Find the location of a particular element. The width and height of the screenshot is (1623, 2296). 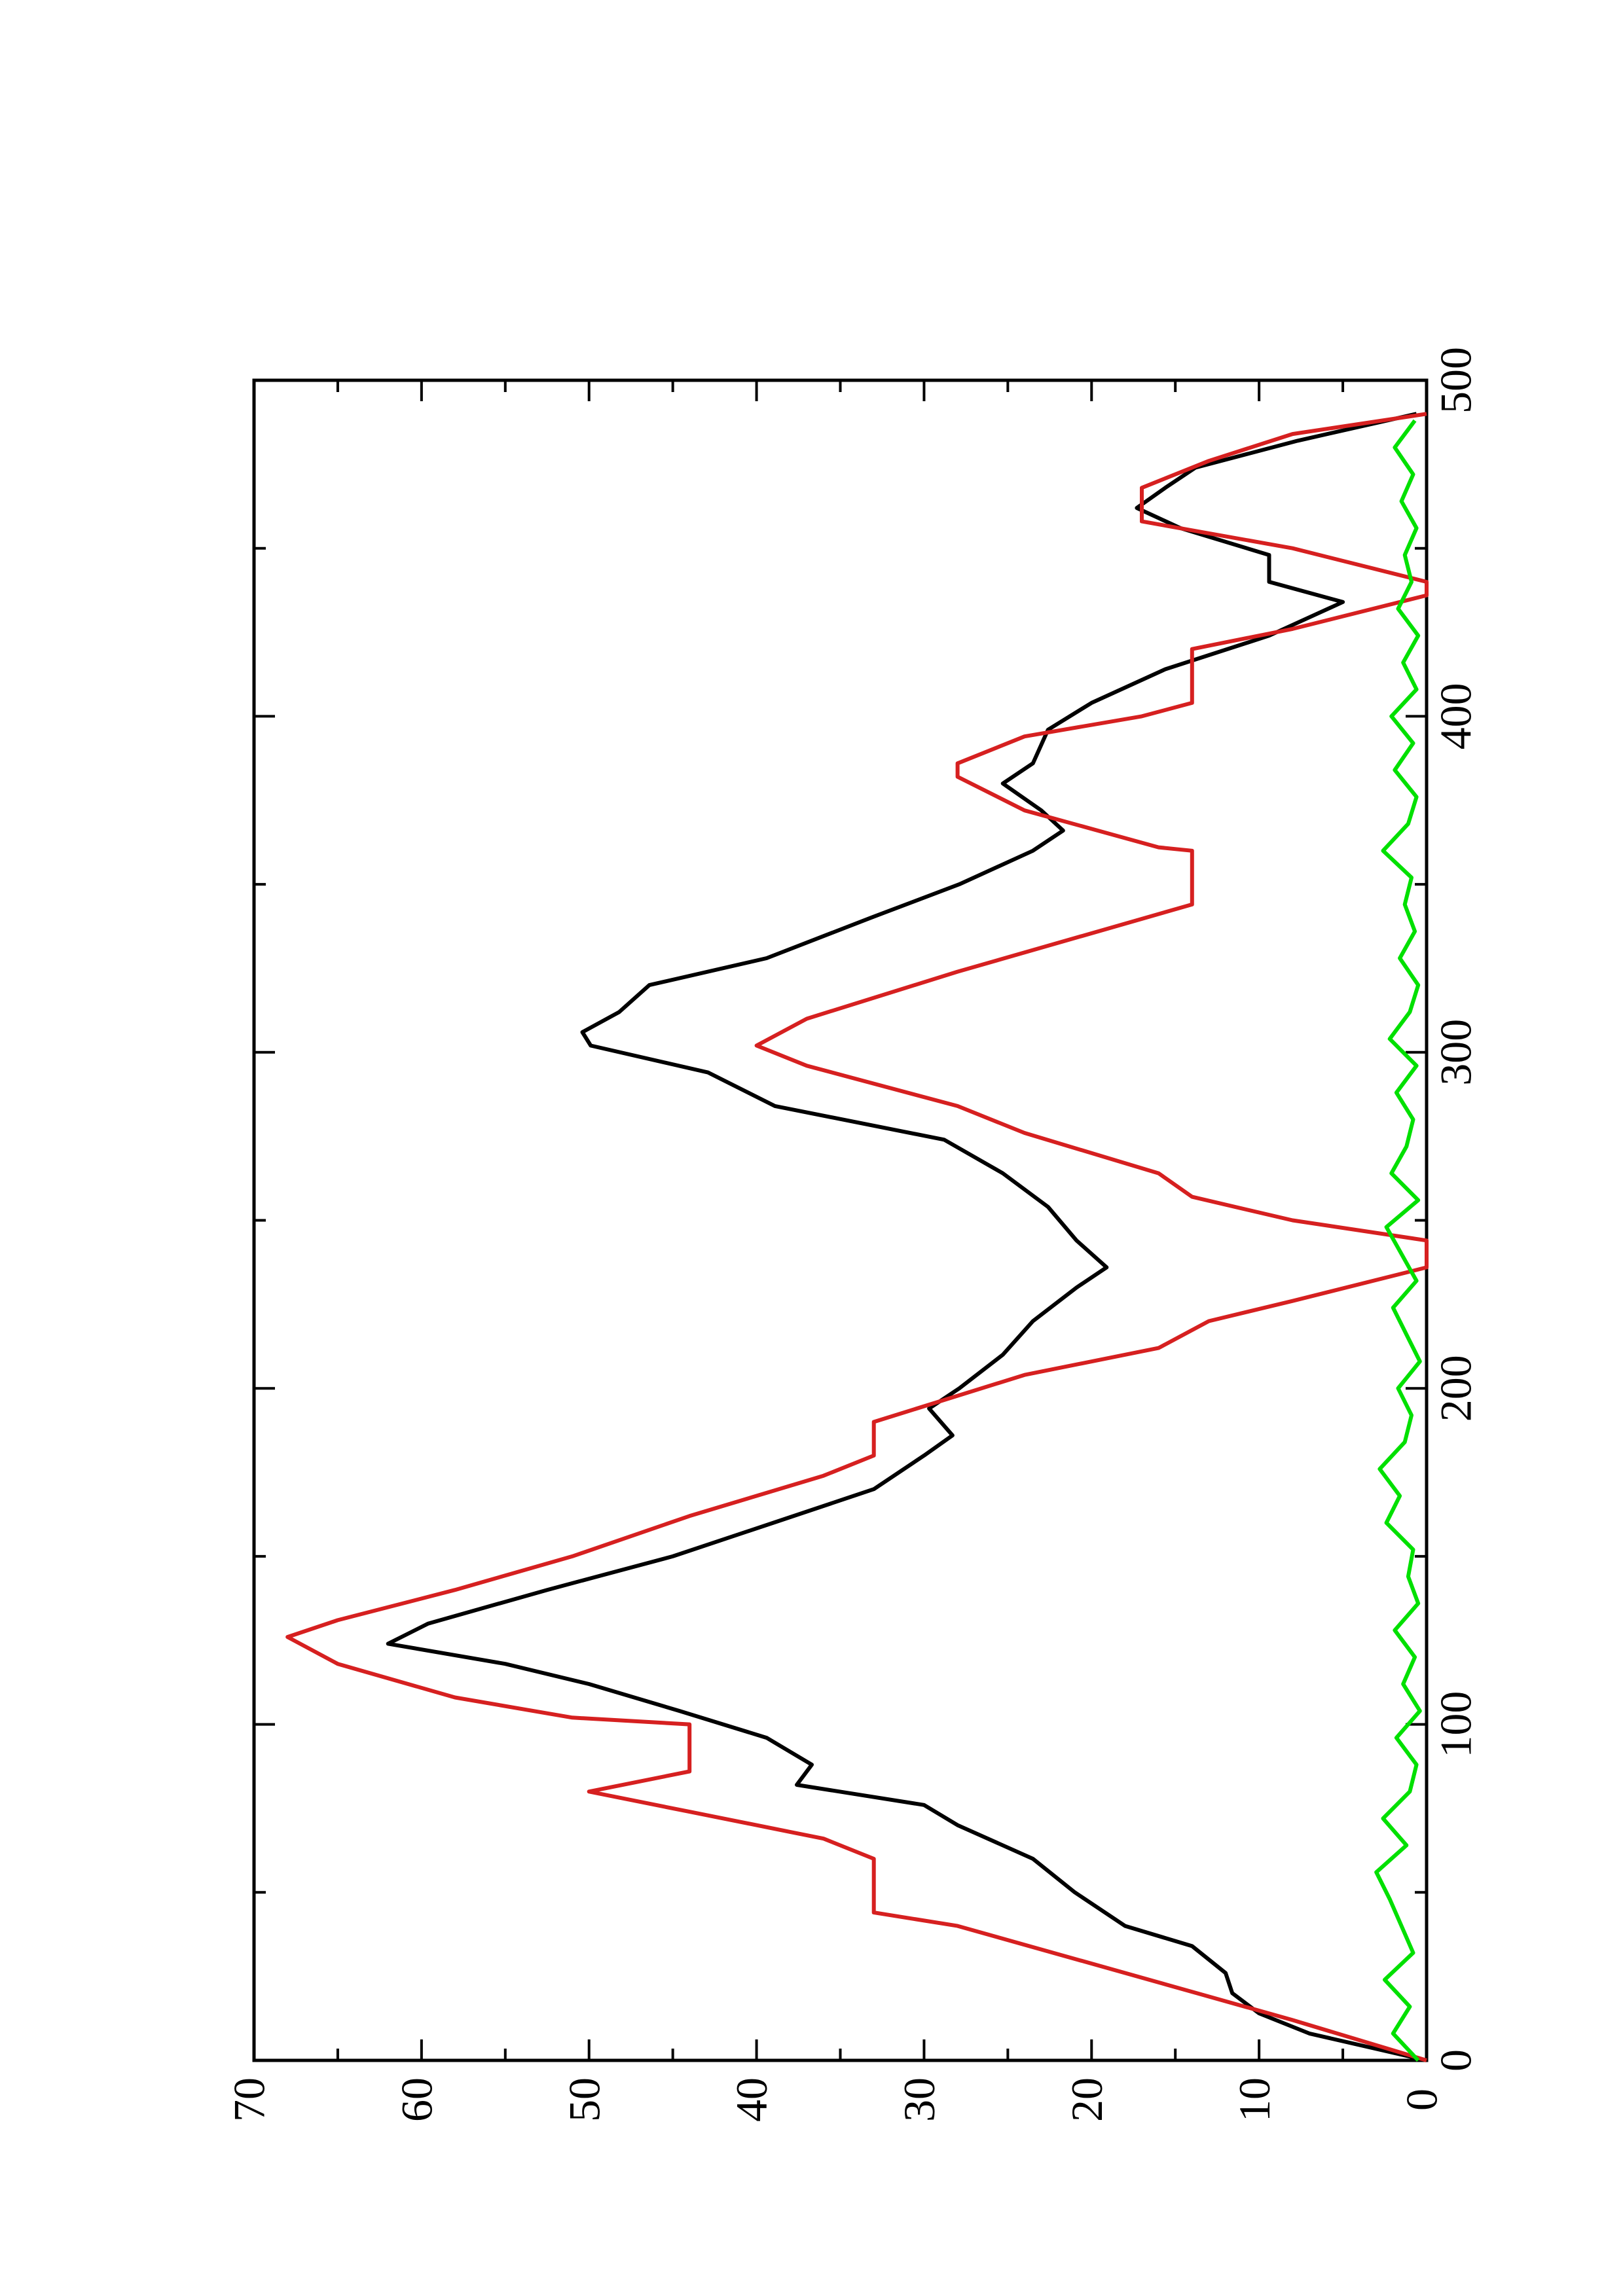

y-tick-label: 50 is located at coordinates (584, 2099).